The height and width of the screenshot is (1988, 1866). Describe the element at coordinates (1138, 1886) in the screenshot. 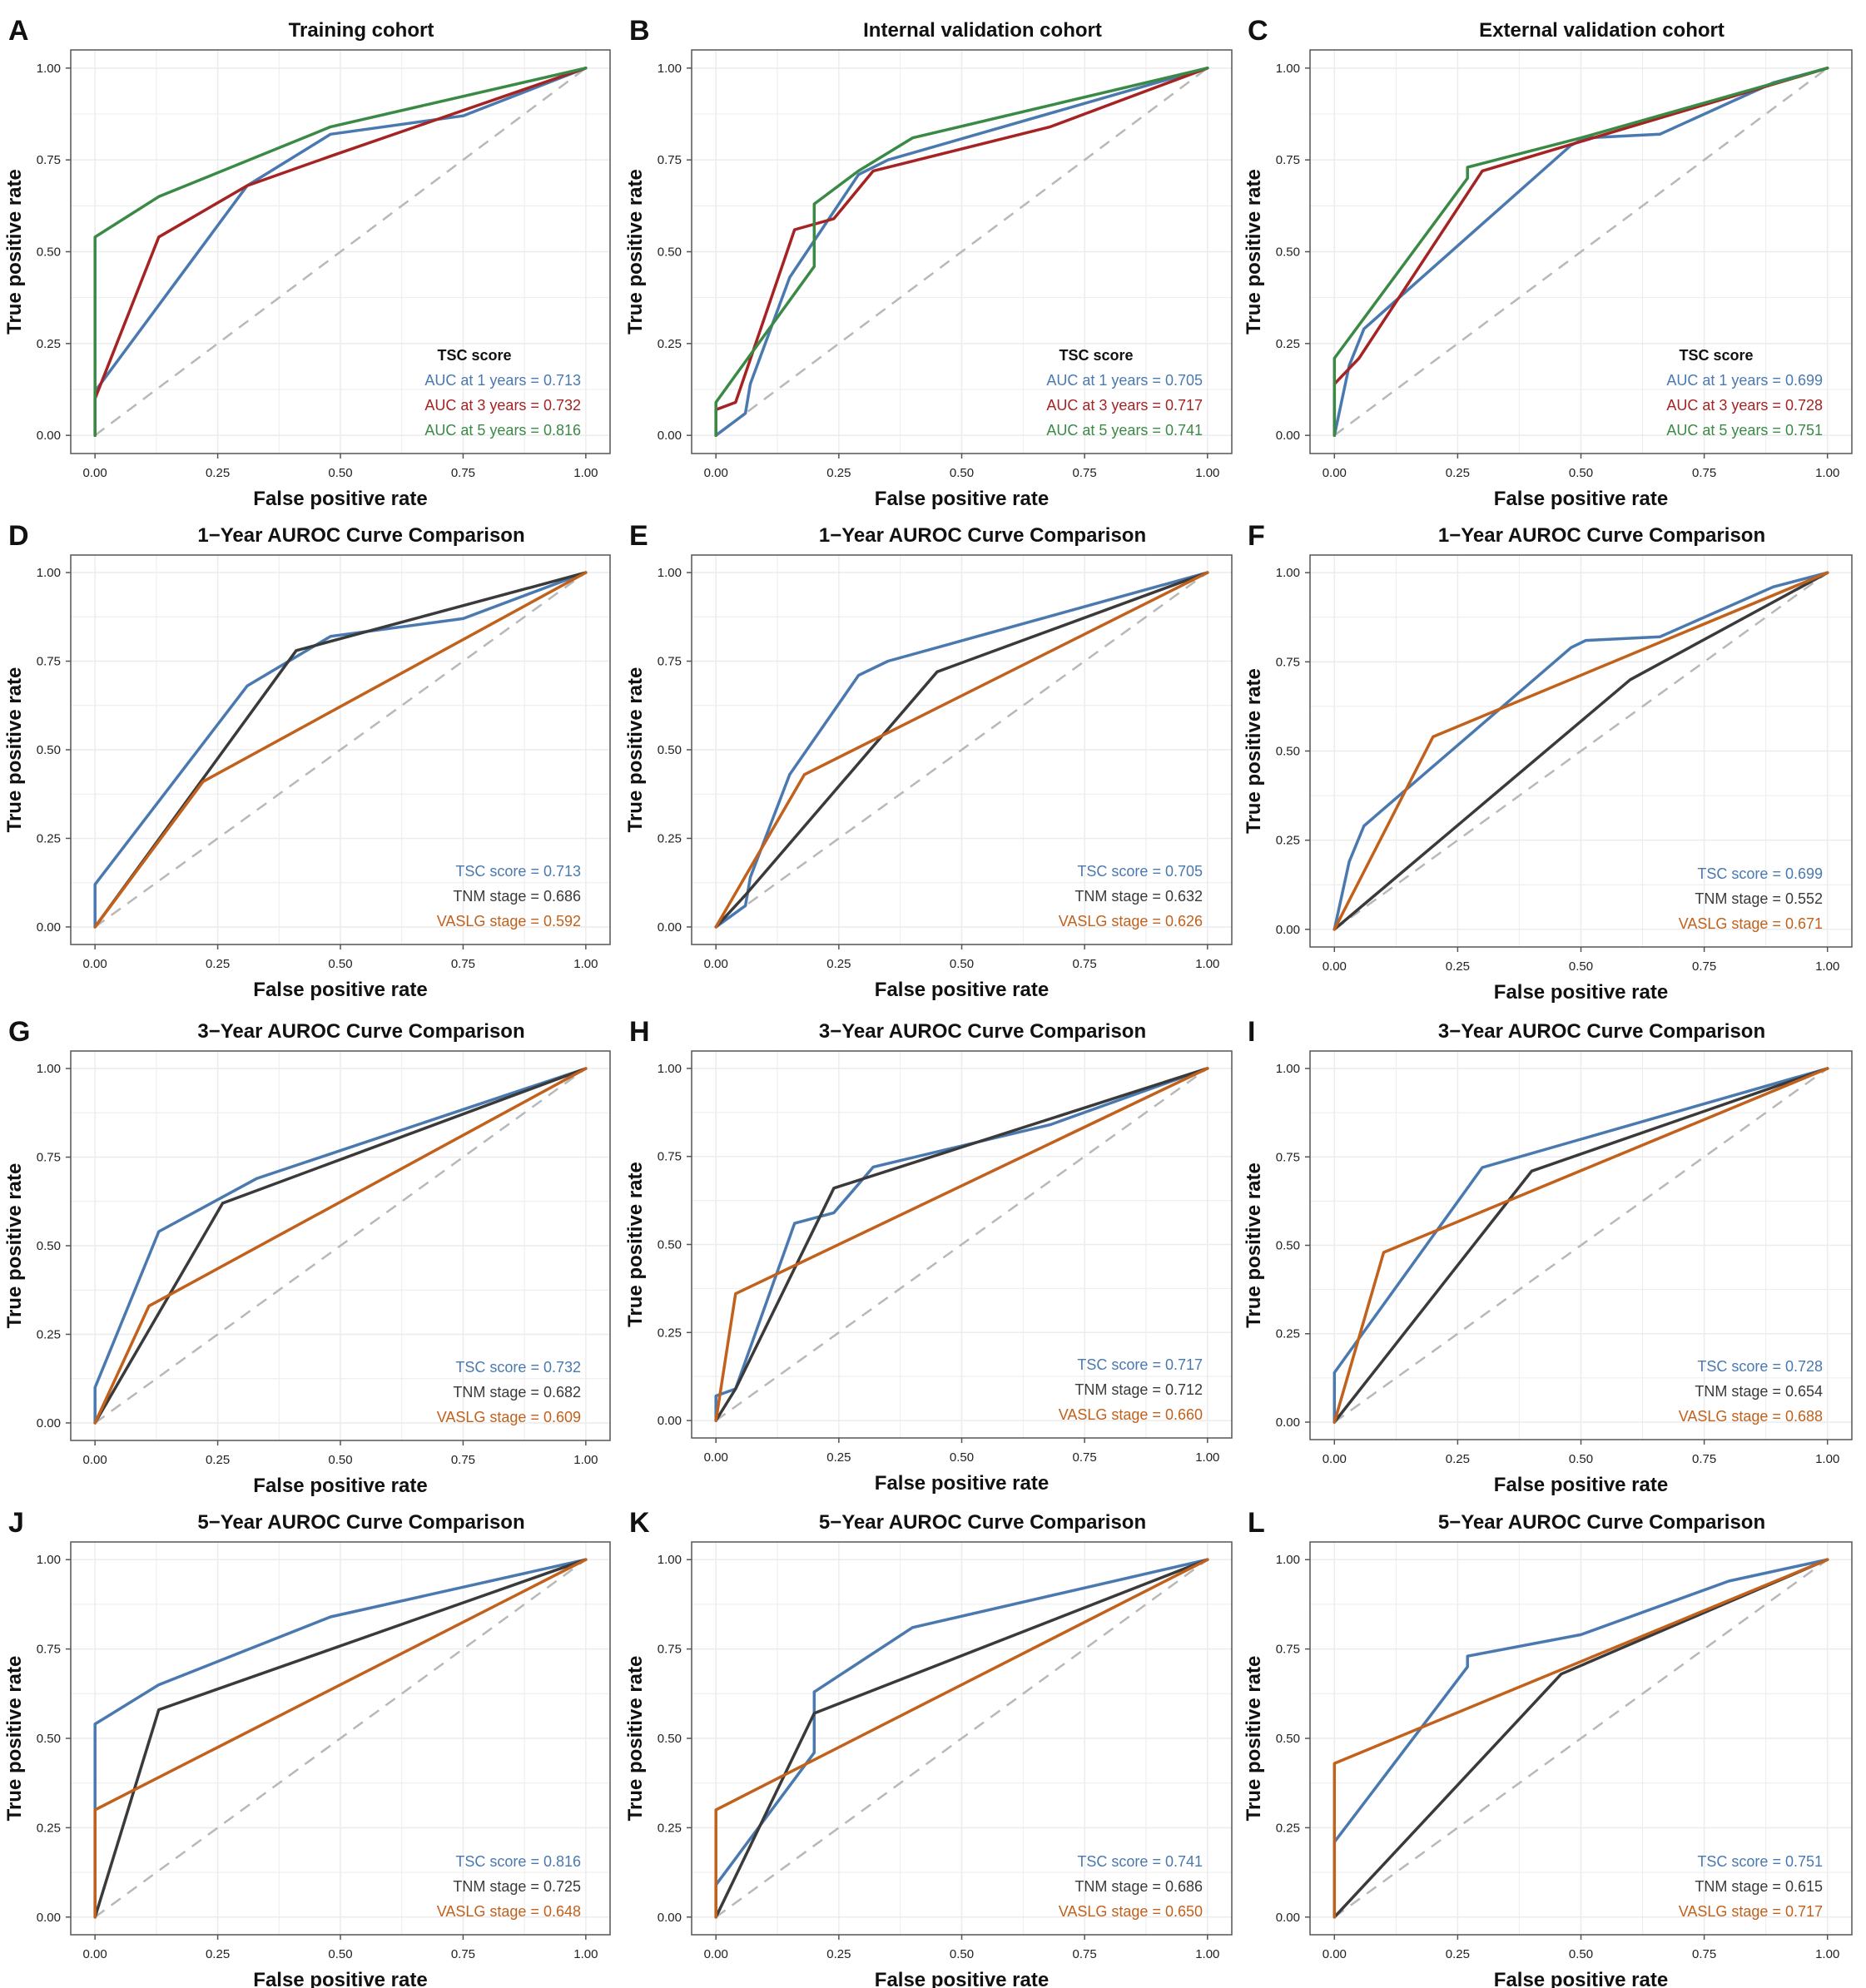

I see `legend-entry: TNM stage = 0.686` at that location.